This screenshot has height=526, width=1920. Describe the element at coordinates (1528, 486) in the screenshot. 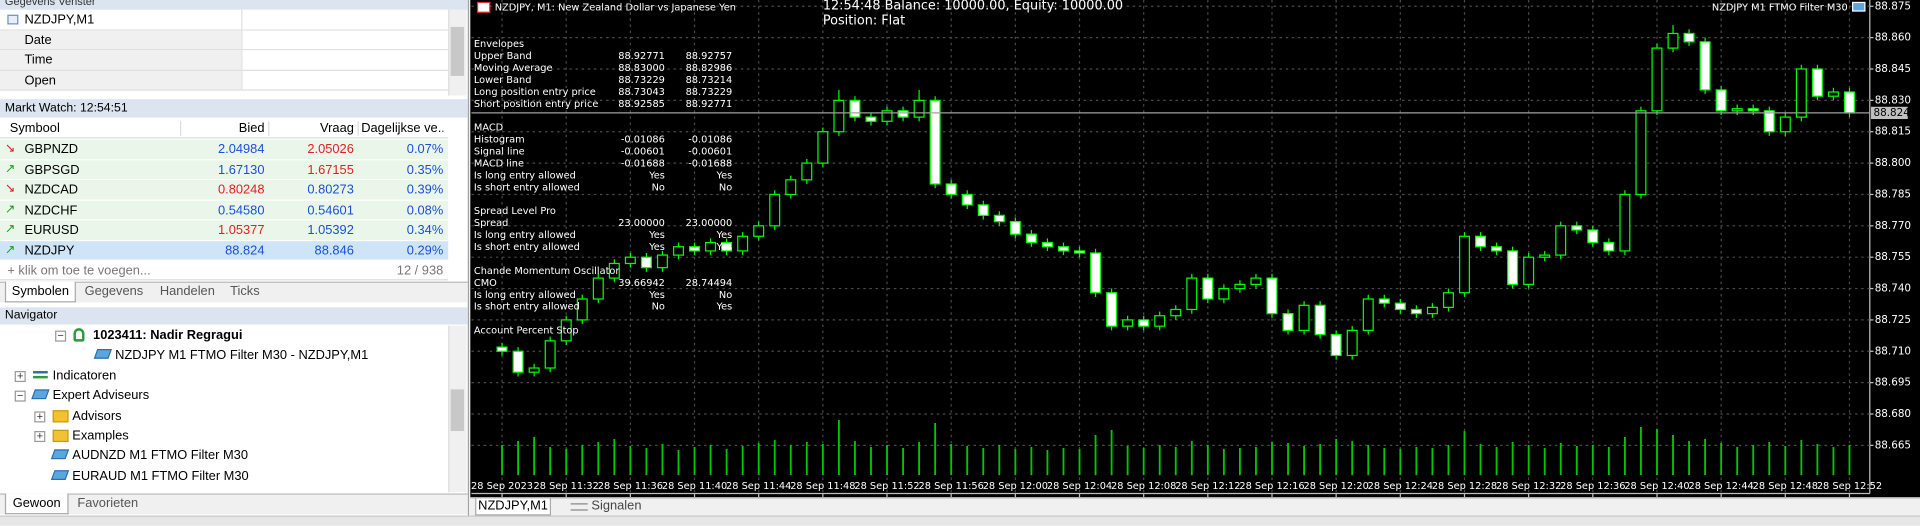

I see `x-tick-label: 28 Sep 12:32` at that location.